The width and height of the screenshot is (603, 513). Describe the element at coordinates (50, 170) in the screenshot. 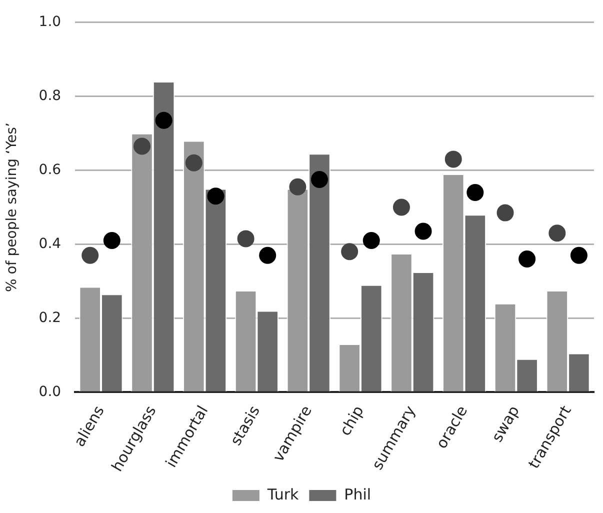

I see `y-tick-label: 0.6` at that location.